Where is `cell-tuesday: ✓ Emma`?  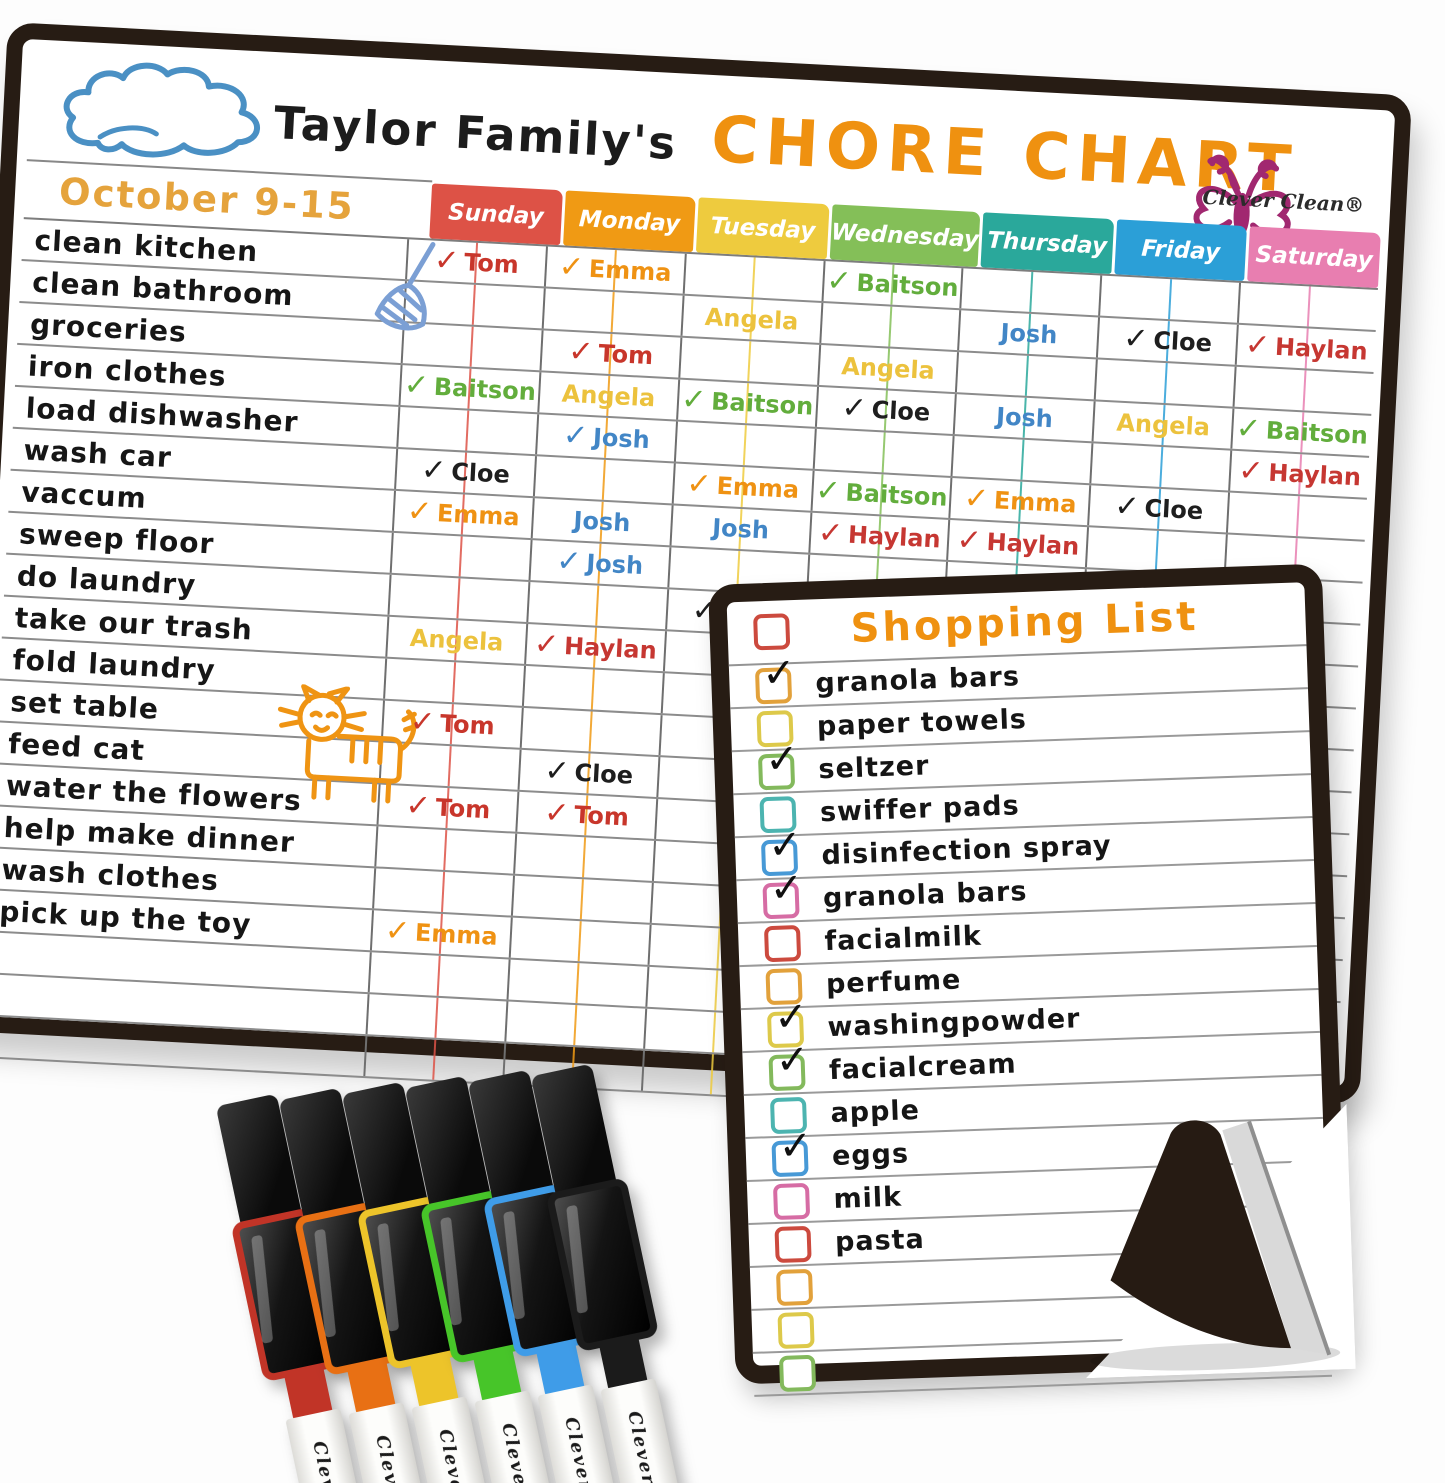 cell-tuesday: ✓ Emma is located at coordinates (742, 487).